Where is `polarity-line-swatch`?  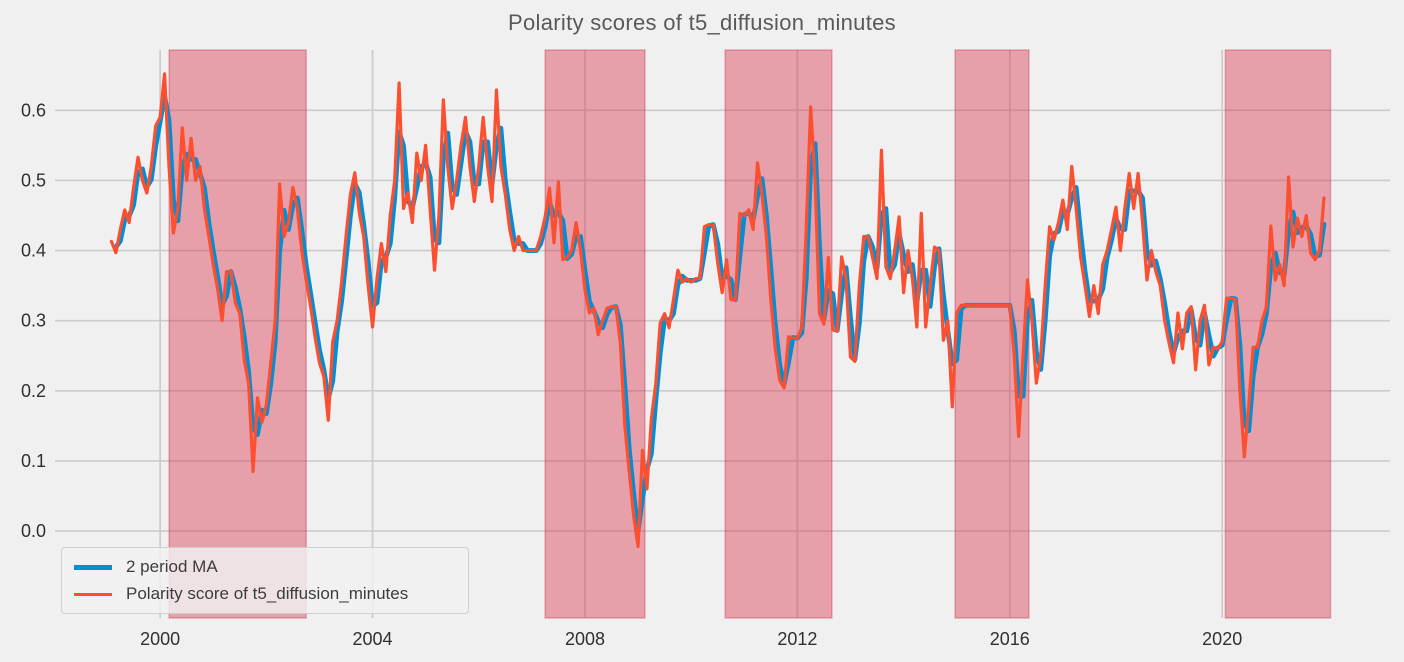
polarity-line-swatch is located at coordinates (93, 594).